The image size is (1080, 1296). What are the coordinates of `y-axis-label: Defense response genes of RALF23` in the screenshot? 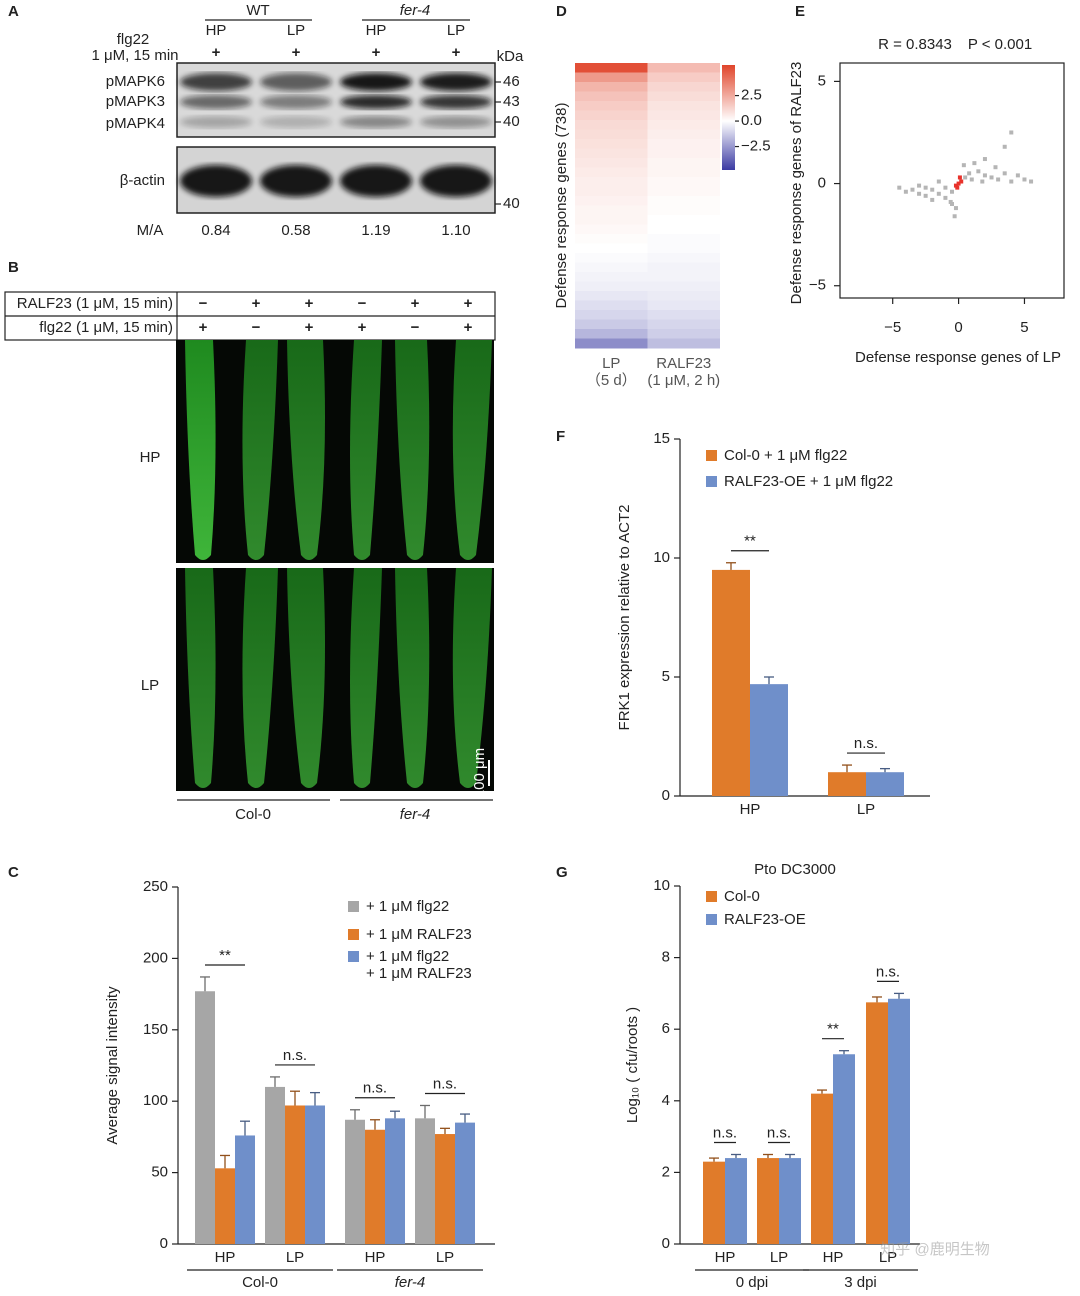 It's located at (796, 183).